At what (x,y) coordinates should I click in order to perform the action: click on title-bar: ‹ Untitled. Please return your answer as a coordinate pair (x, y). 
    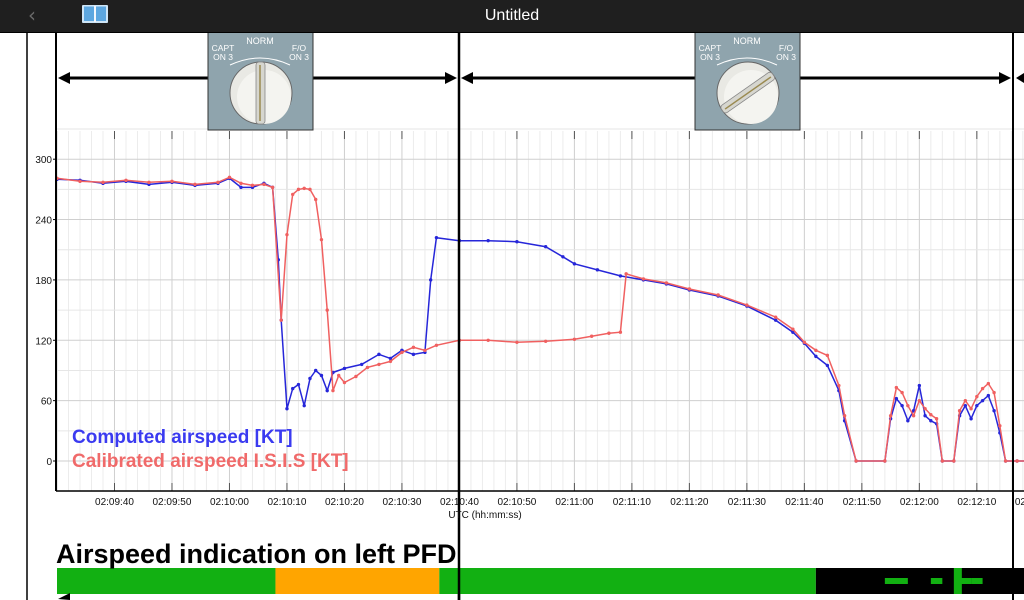
    Looking at the image, I should click on (512, 16).